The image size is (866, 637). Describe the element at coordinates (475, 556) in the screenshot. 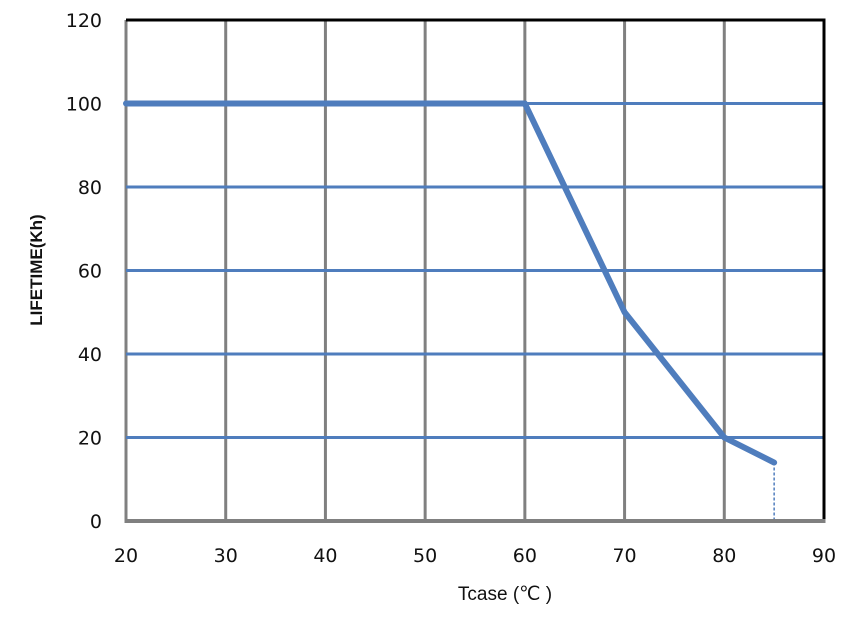

I see `x-axis-ticks: 20 30 40 50 60 70 80 90` at that location.